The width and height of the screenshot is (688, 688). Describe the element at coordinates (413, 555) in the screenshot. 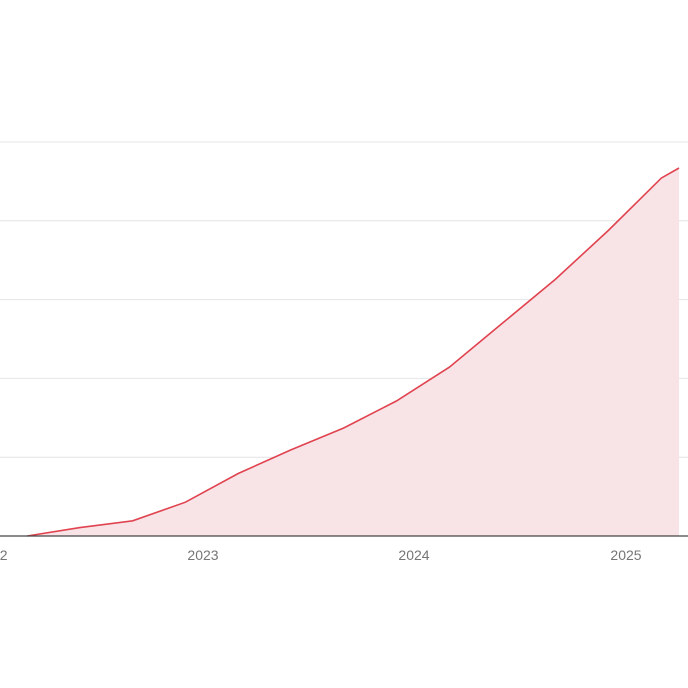

I see `x-tick-label: 2024` at that location.